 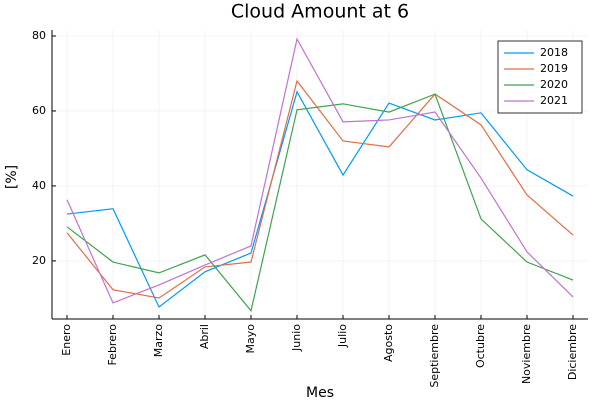 What do you see at coordinates (554, 52) in the screenshot?
I see `legend-label: 2018` at bounding box center [554, 52].